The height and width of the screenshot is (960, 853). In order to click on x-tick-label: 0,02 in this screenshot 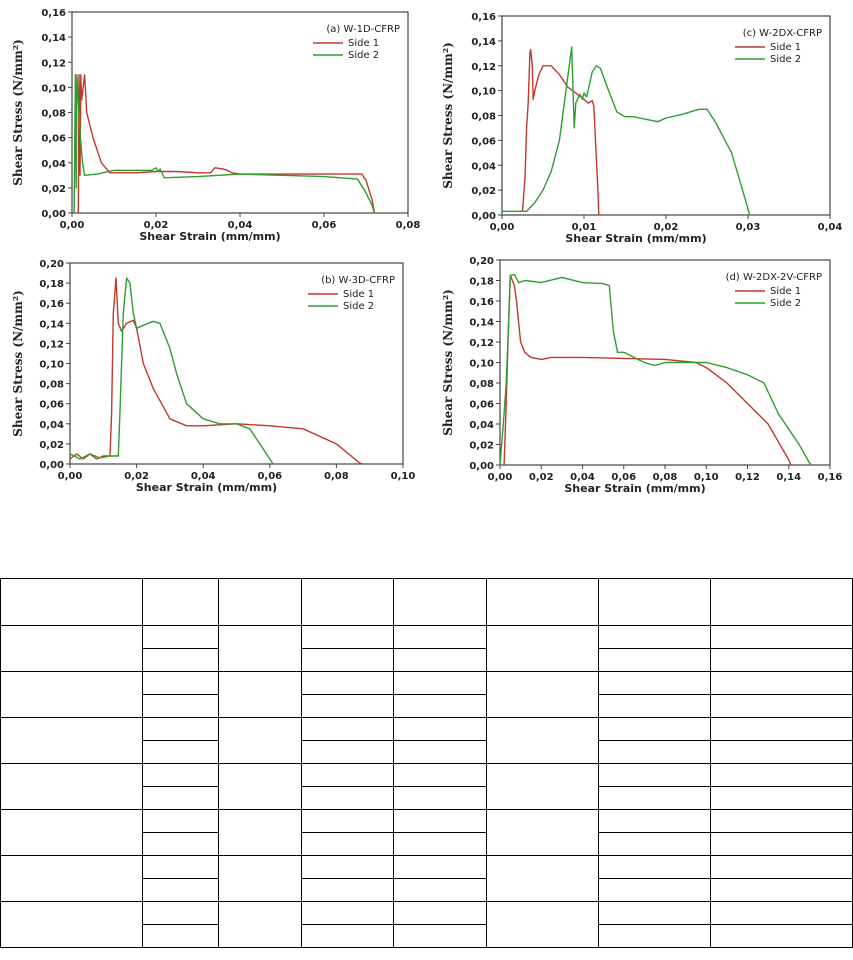, I will do `click(156, 225)`.